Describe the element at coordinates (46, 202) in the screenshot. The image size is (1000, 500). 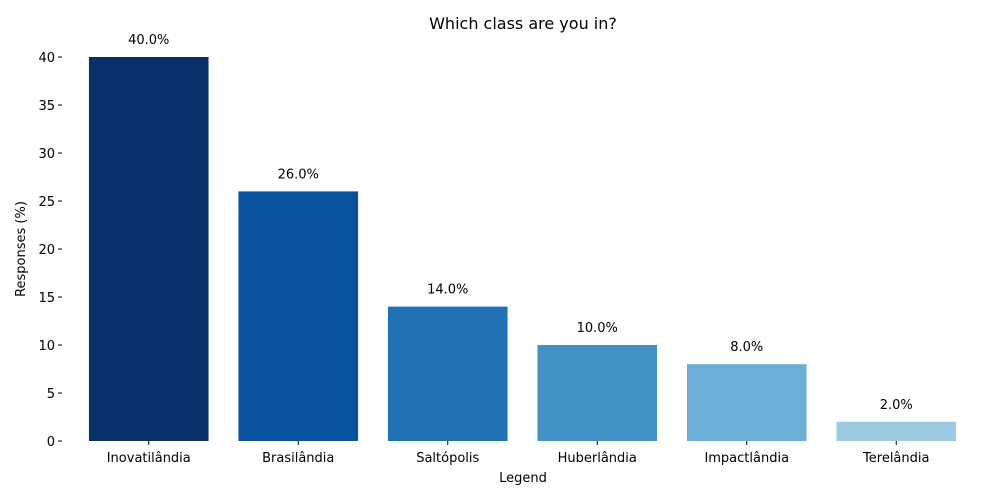
I see `y-tick-label: 25` at that location.